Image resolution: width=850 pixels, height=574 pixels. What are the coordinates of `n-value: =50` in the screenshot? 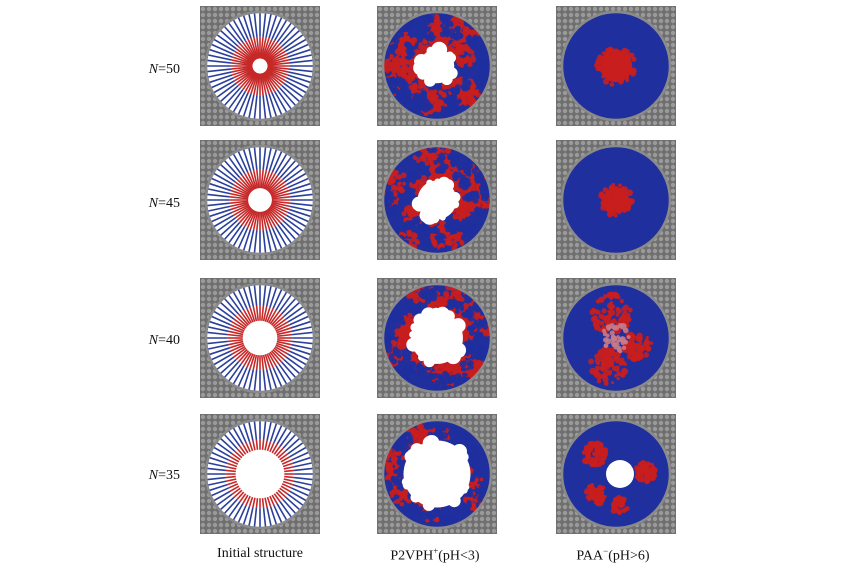 It's located at (169, 69).